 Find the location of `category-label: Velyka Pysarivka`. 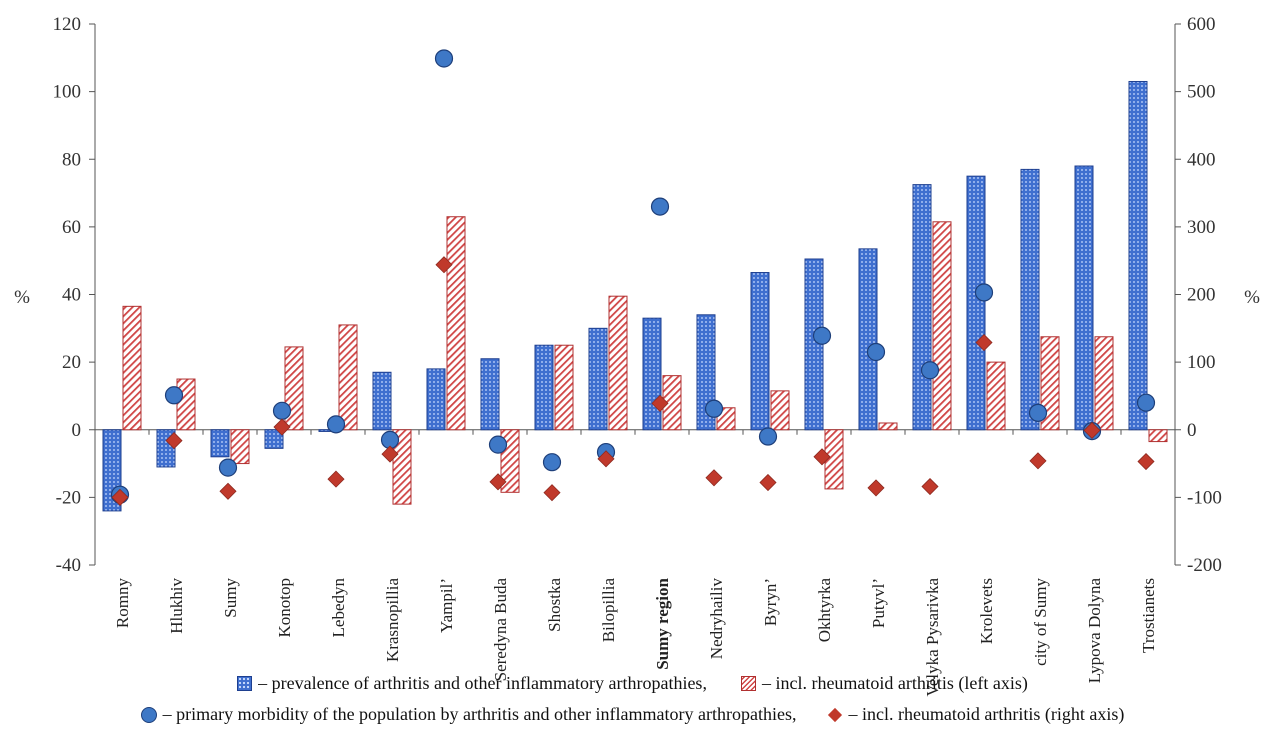

category-label: Velyka Pysarivka is located at coordinates (932, 637).